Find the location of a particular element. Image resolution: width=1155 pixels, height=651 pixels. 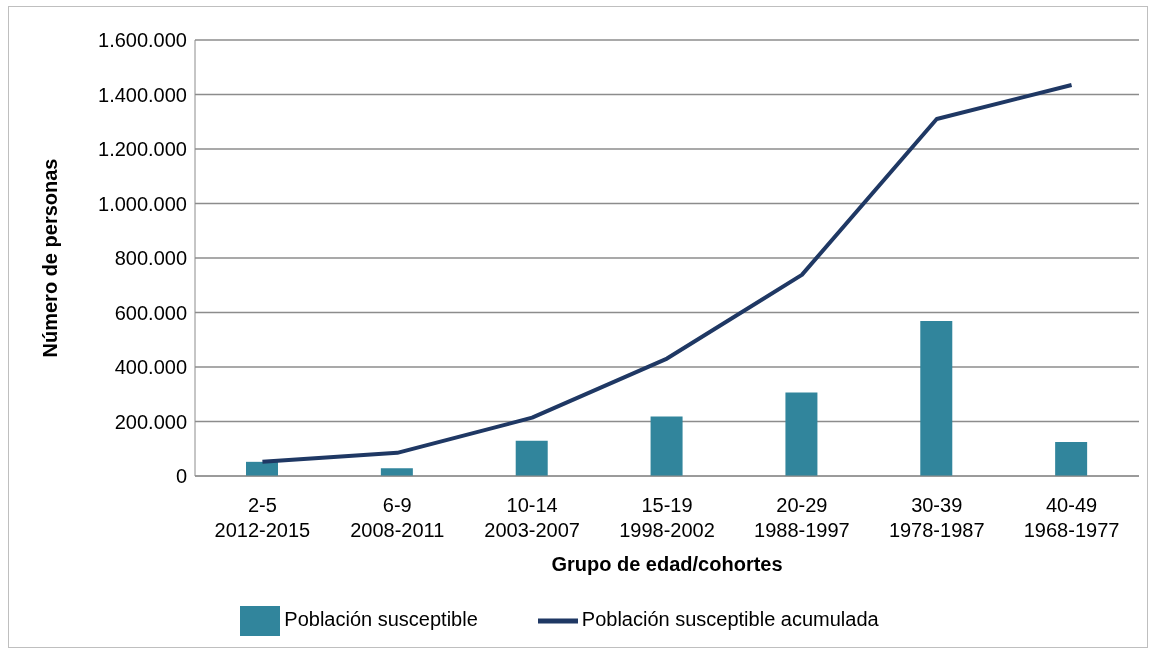

x-tick-label: 10-14 2003-2007 is located at coordinates (532, 517).